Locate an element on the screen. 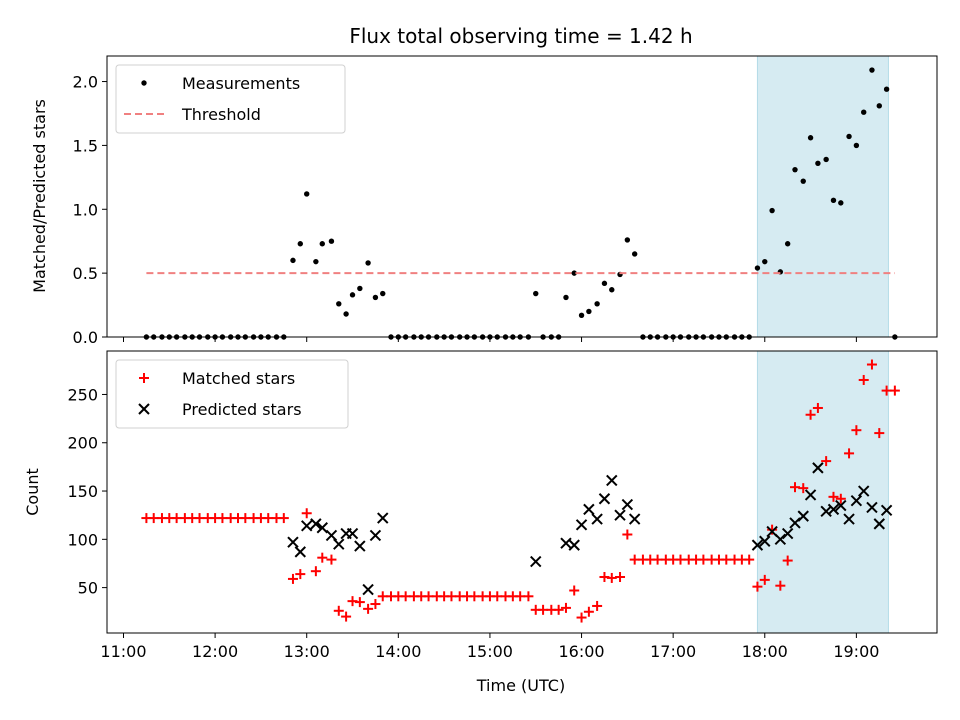 The height and width of the screenshot is (720, 960). top-legend-entry-0: Measurements is located at coordinates (220, 83).